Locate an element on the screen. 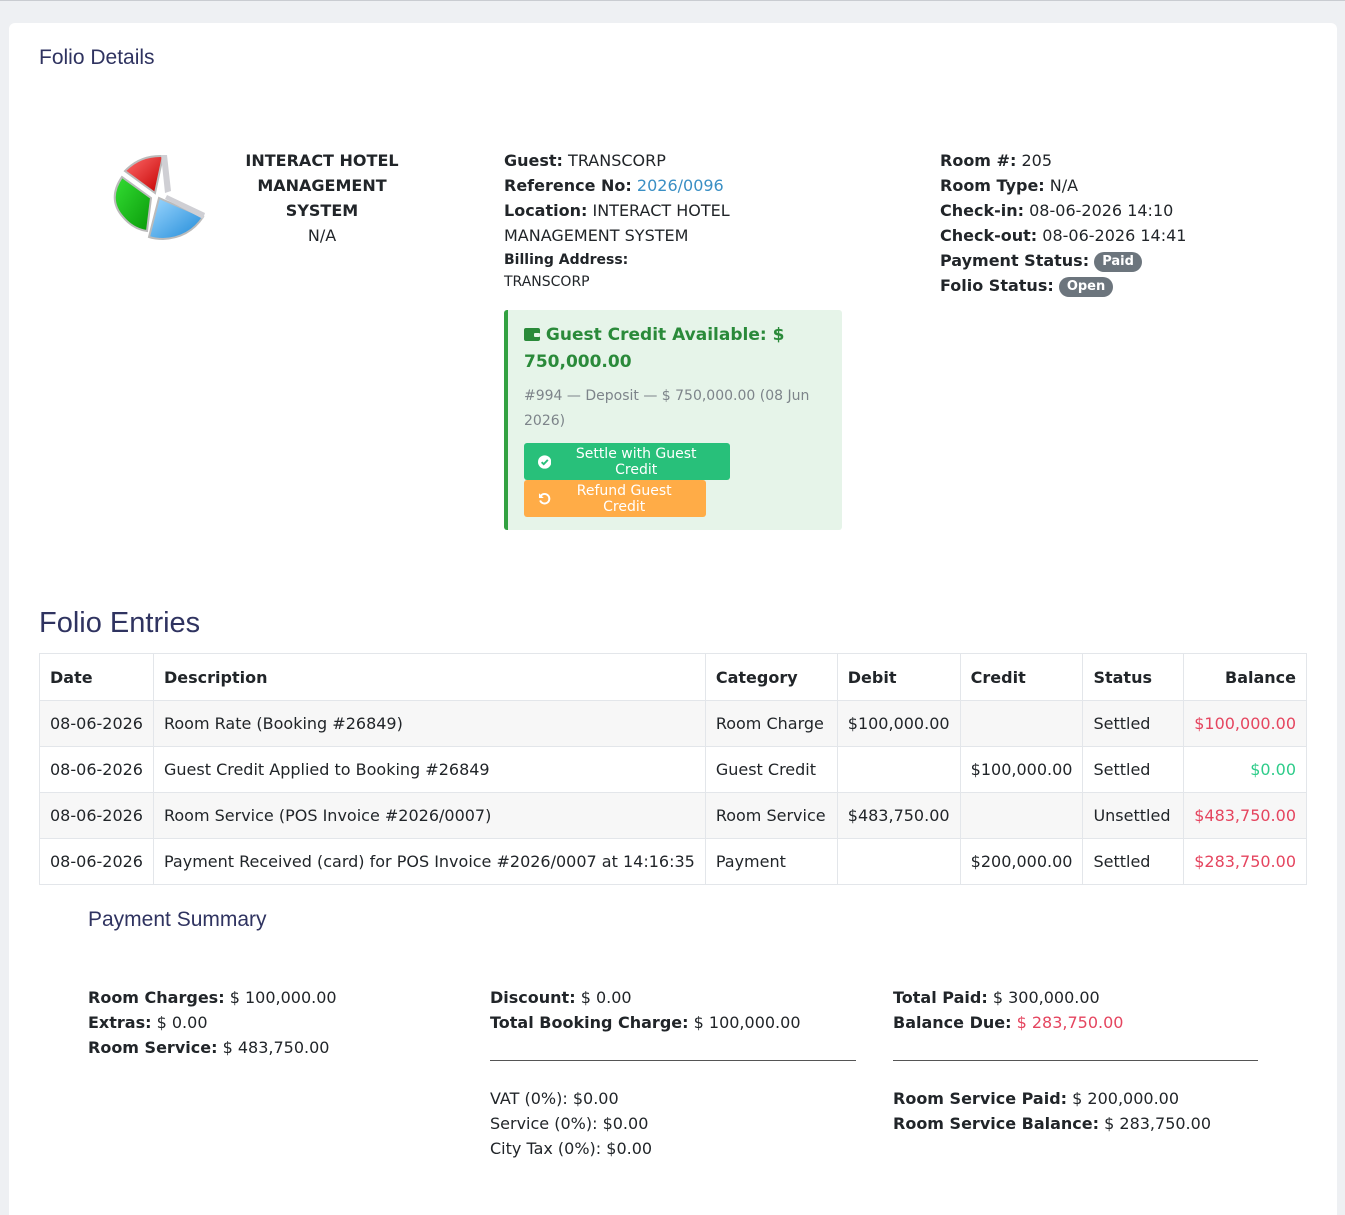  cell-balance: $283,750.00 is located at coordinates (1245, 861).